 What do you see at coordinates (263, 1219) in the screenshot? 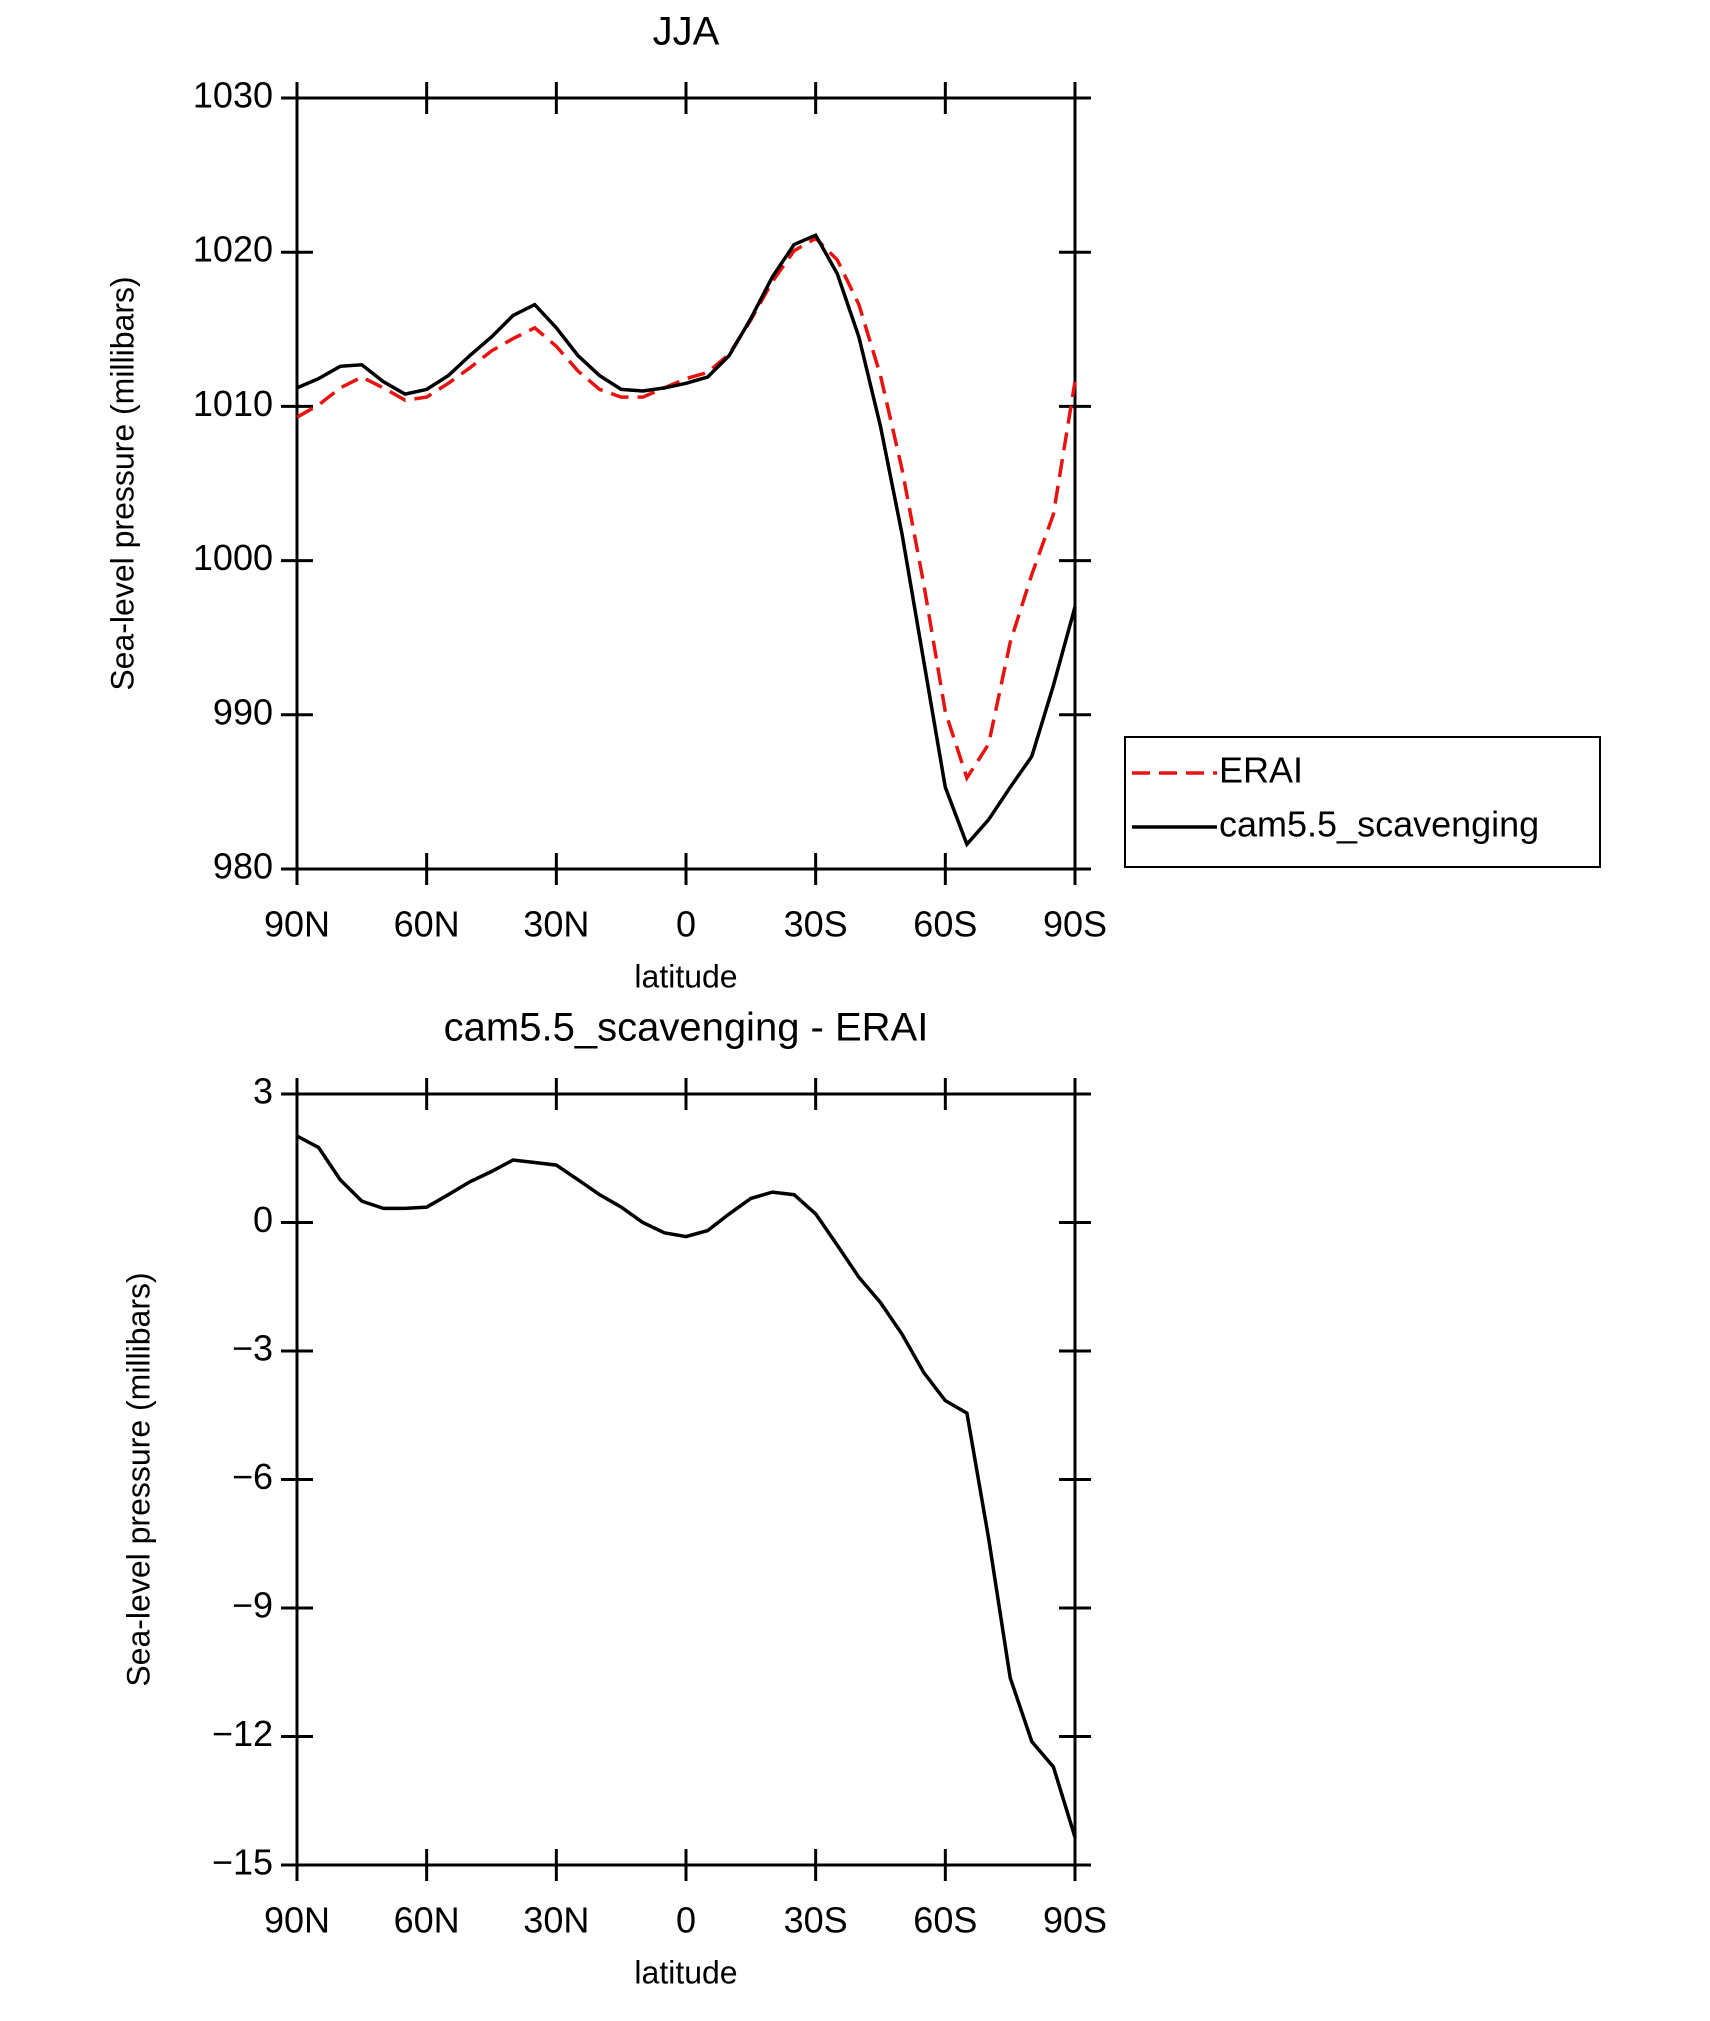
I see `y-tick-label: 0` at bounding box center [263, 1219].